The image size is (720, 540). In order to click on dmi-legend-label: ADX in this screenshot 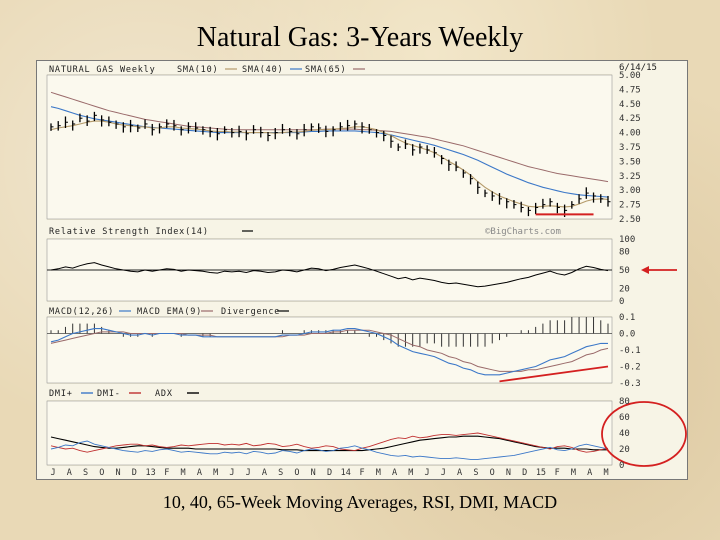, I will do `click(164, 394)`.